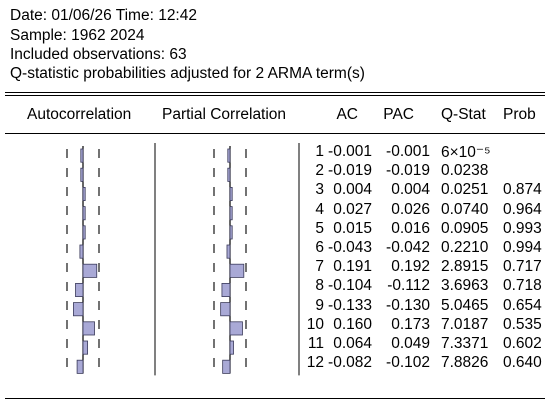  I want to click on partial-correlation-header: Partial Correlation, so click(224, 114).